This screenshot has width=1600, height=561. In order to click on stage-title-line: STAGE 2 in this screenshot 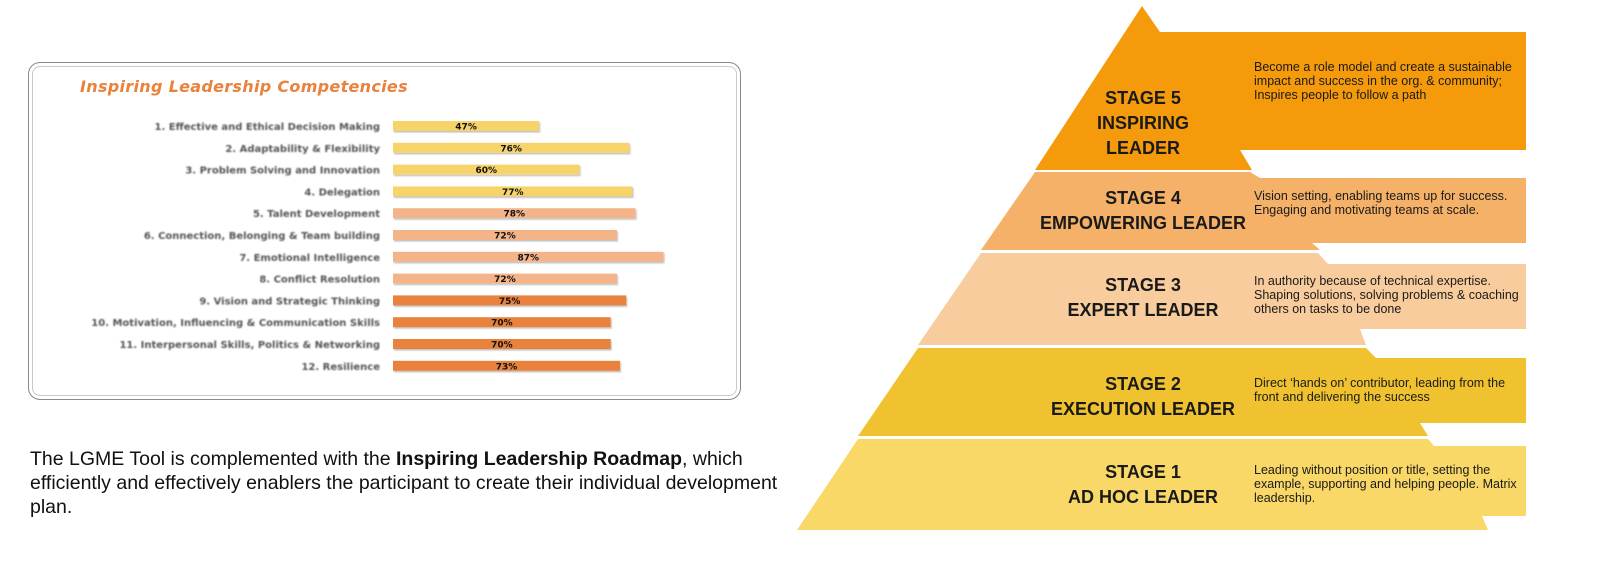, I will do `click(1143, 384)`.